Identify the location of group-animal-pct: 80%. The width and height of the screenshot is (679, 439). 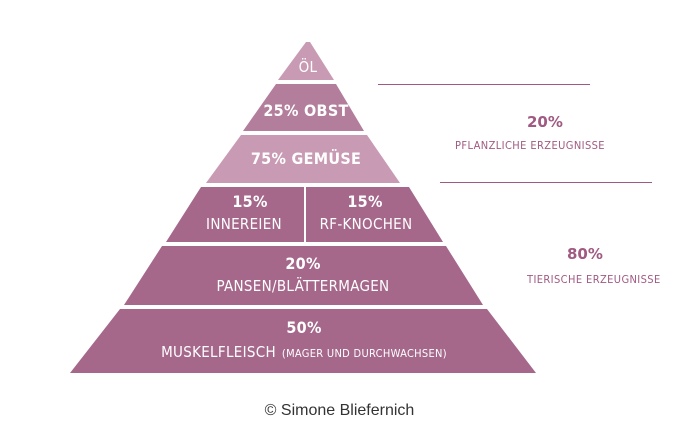
(585, 254).